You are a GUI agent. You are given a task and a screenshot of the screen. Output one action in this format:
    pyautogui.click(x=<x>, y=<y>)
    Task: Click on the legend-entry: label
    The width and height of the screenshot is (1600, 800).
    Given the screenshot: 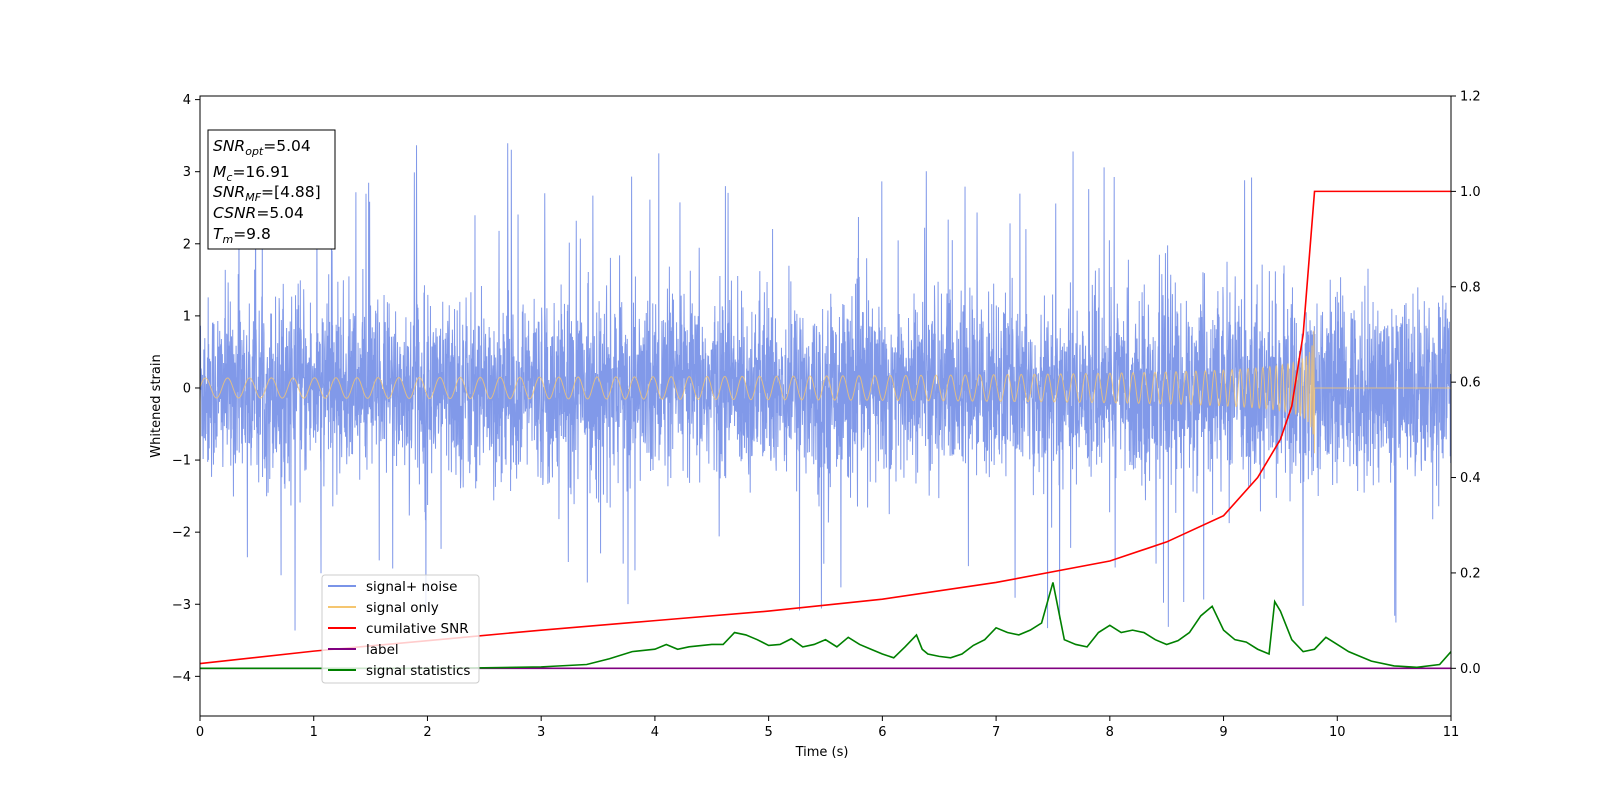 What is the action you would take?
    pyautogui.click(x=382, y=650)
    